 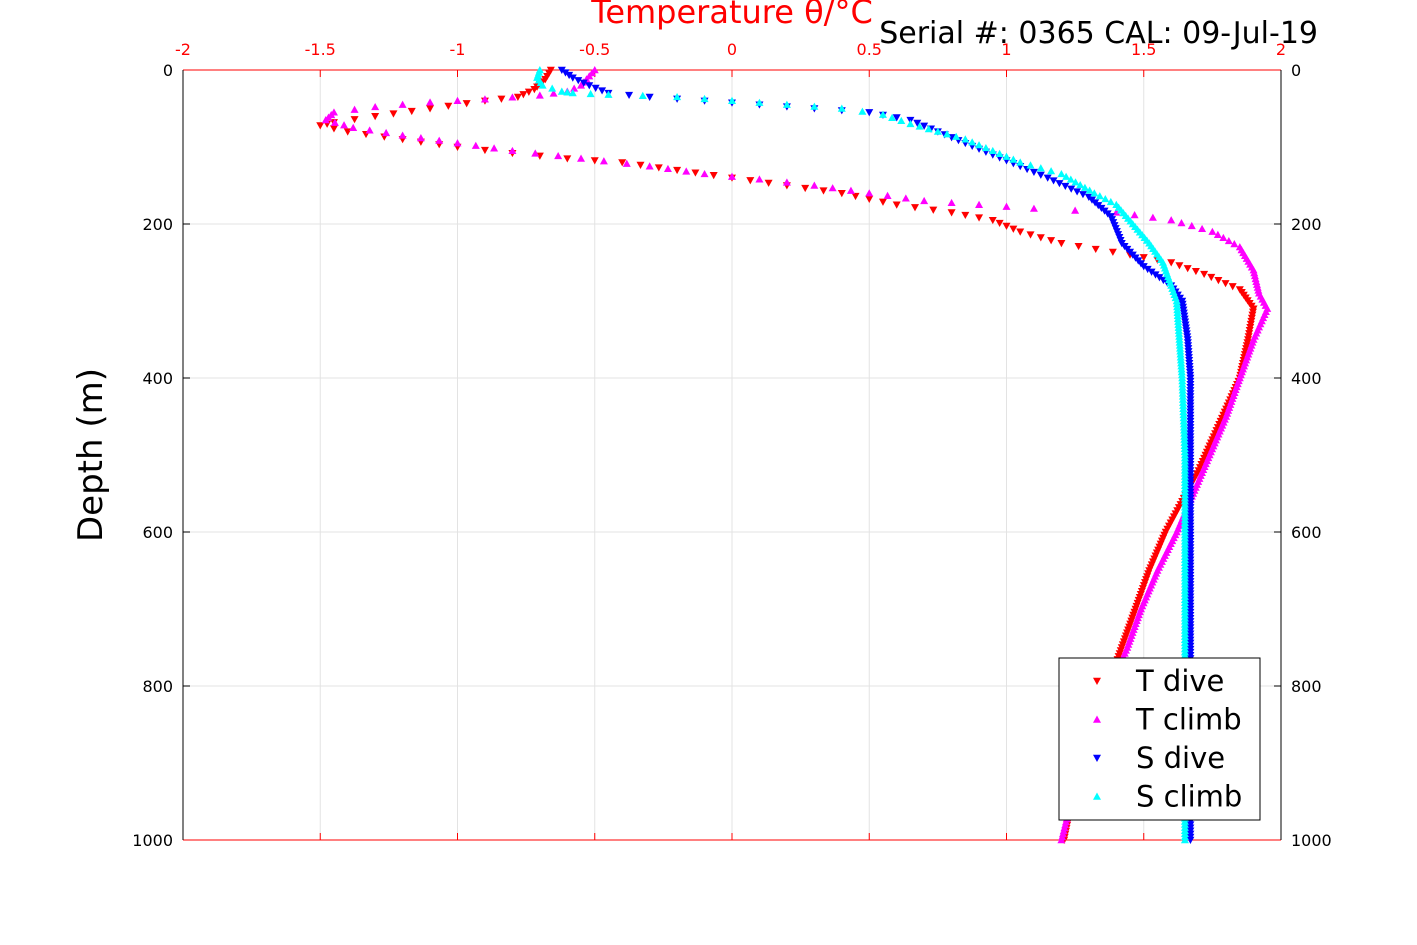 What do you see at coordinates (152, 840) in the screenshot?
I see `y-tick-label-left: 1000` at bounding box center [152, 840].